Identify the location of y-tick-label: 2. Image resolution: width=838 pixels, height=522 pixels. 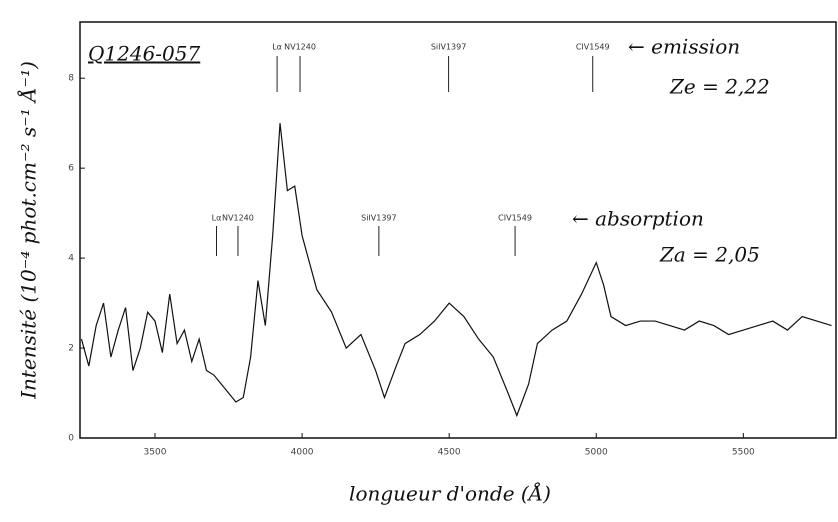
(71, 349).